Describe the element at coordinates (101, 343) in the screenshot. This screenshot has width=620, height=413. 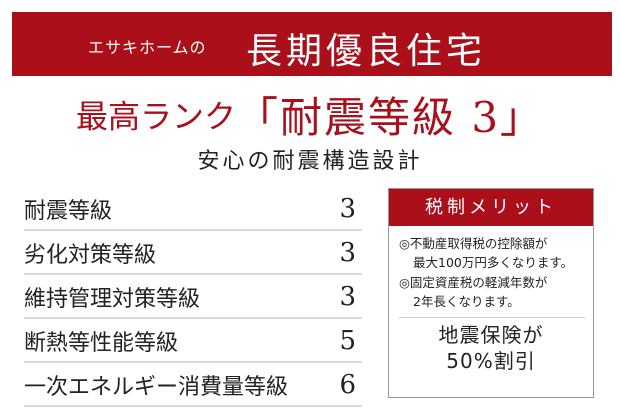
I see `grade-label: 断熱等性能等級` at that location.